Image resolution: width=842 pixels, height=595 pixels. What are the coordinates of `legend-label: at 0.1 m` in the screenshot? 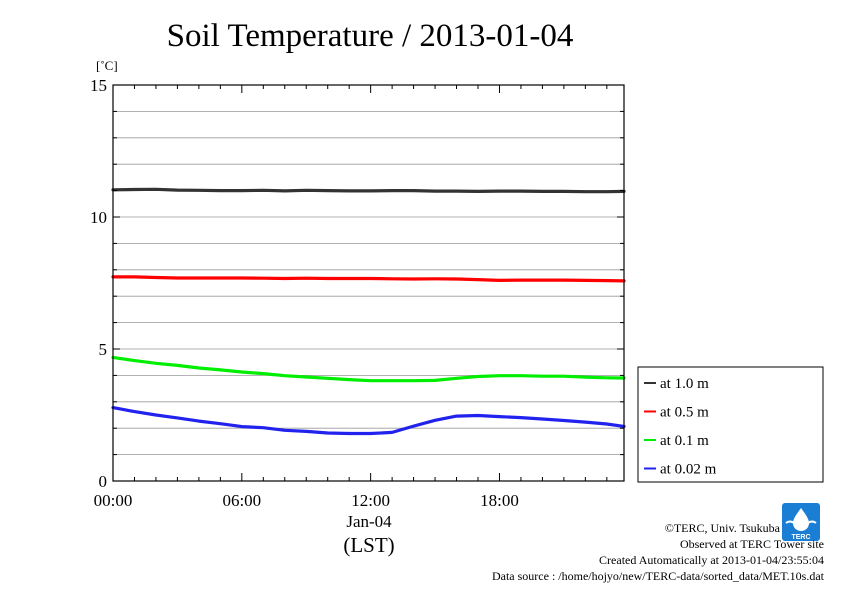 It's located at (684, 441).